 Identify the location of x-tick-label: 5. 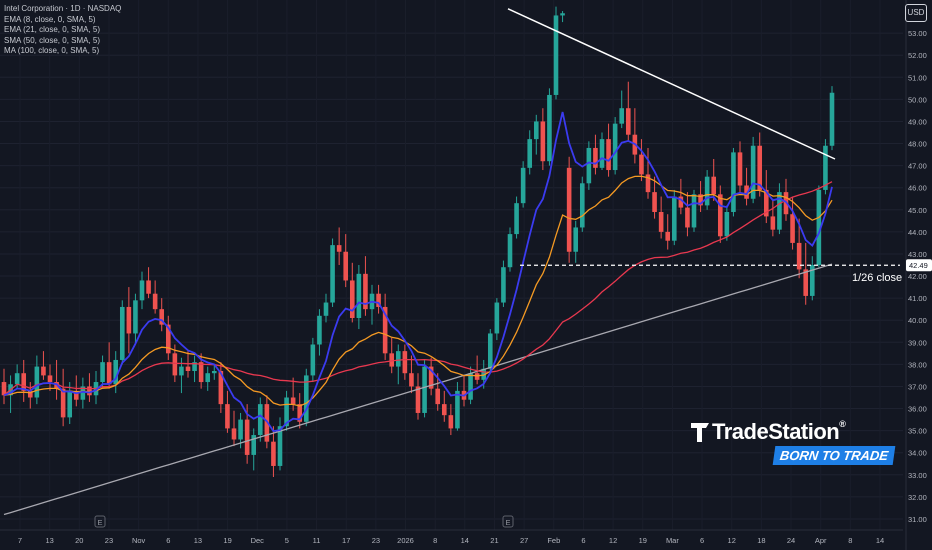
(287, 540).